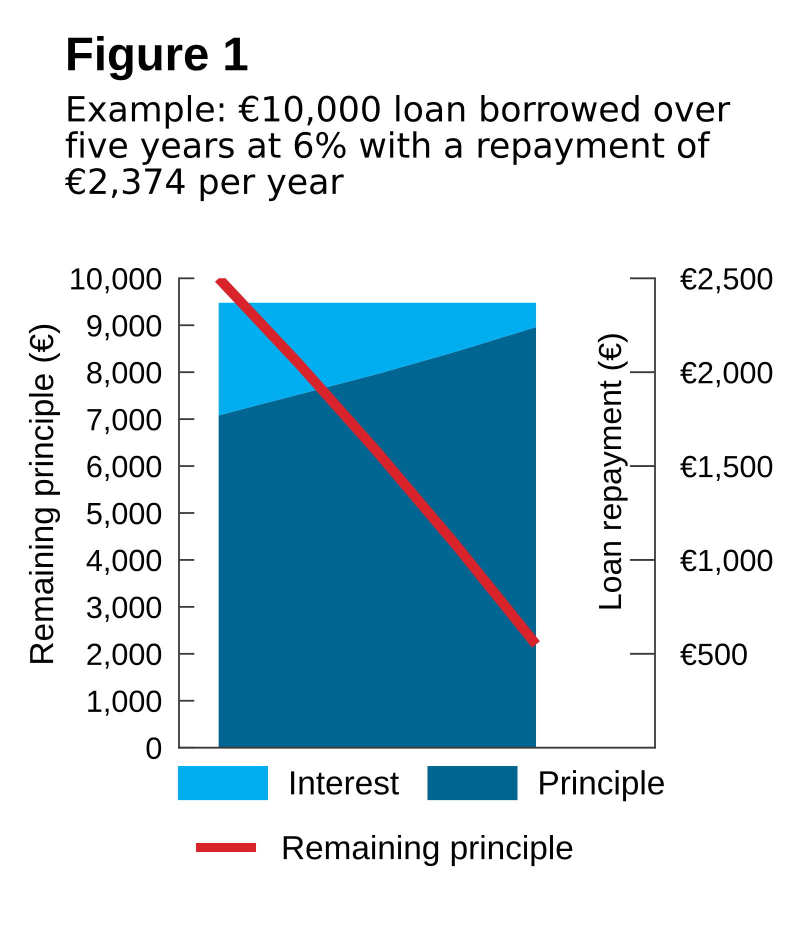 This screenshot has width=790, height=943. I want to click on legend-label: Principle, so click(602, 786).